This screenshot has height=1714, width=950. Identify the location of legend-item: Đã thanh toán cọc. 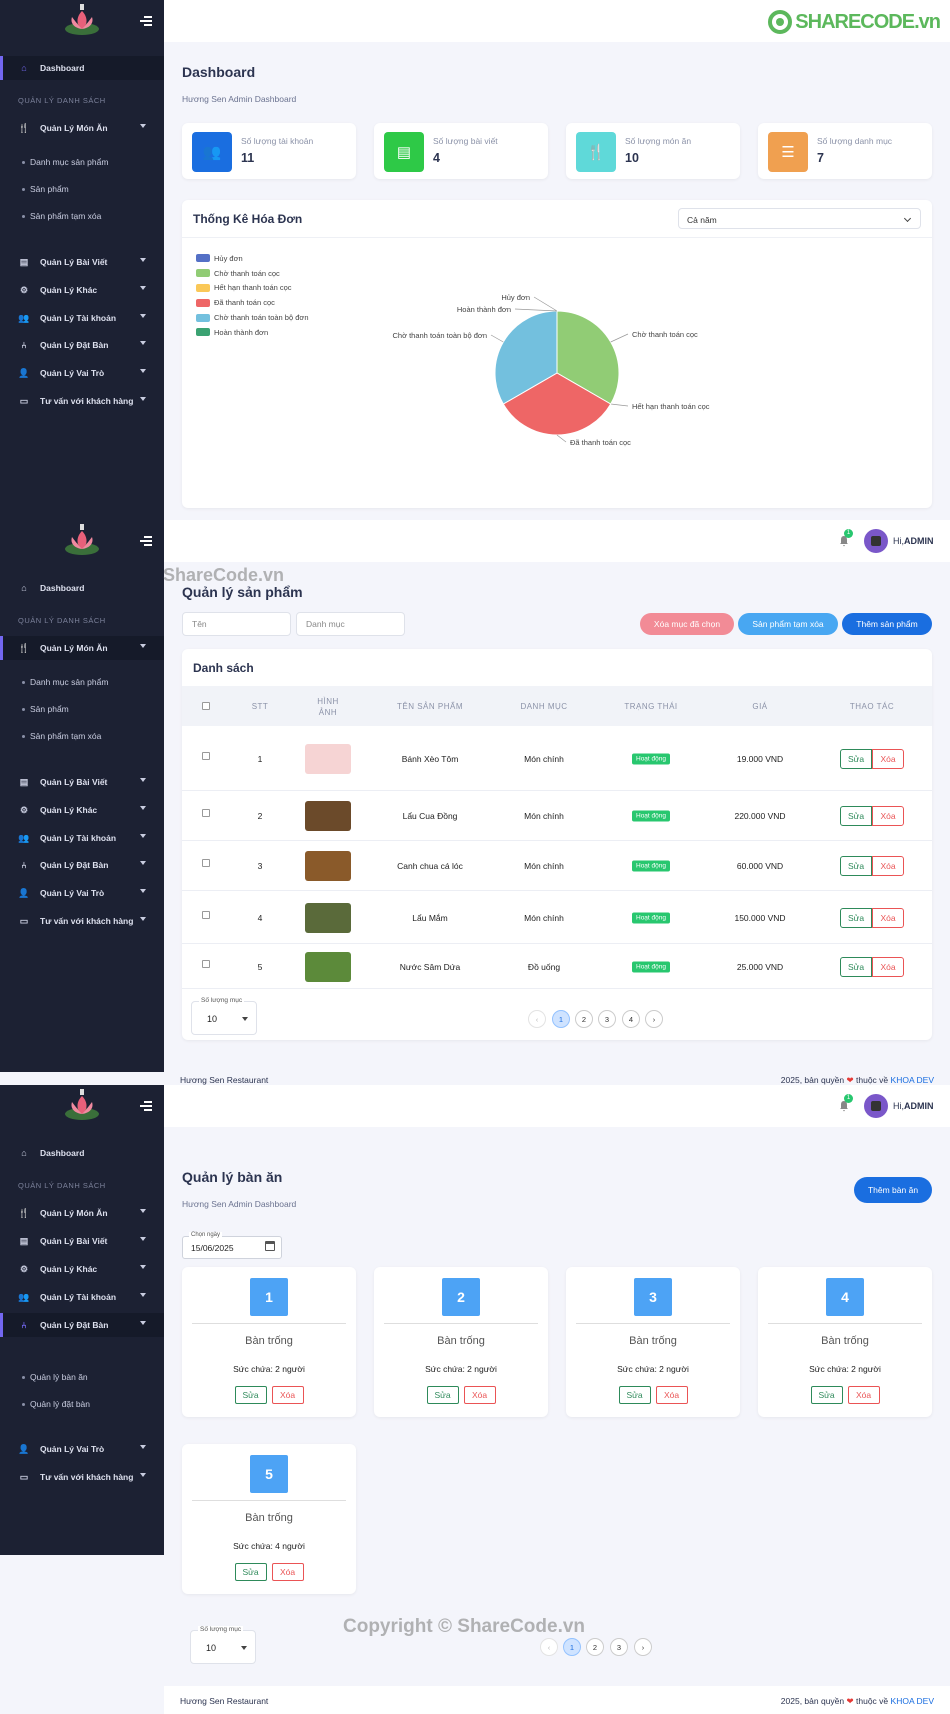
(252, 302).